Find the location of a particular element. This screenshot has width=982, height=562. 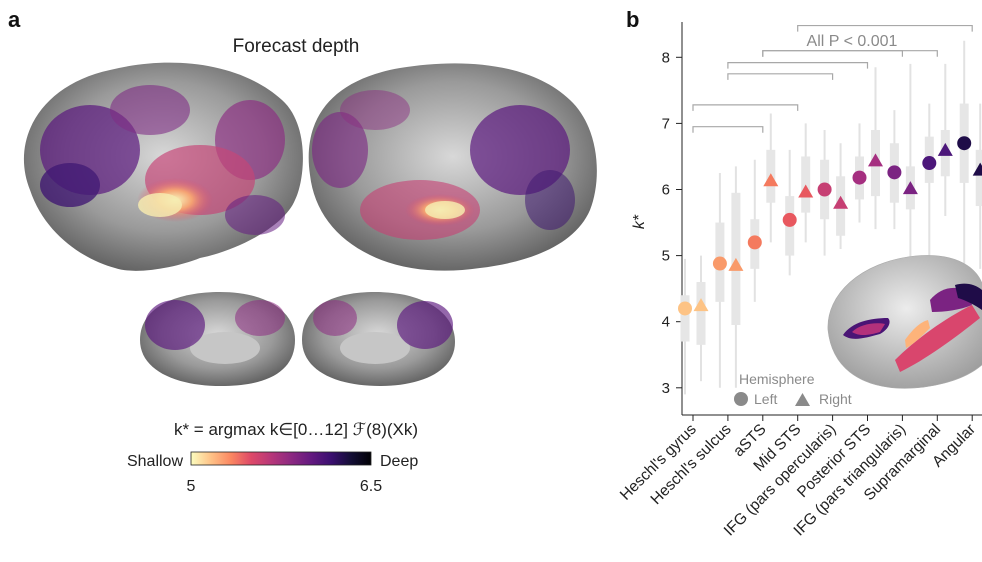

y-ticks: 3 4 5 6 7 8 is located at coordinates (672, 223).